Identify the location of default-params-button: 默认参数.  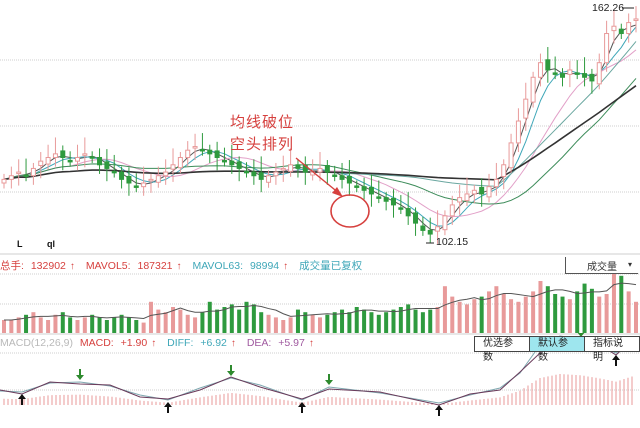
(557, 350).